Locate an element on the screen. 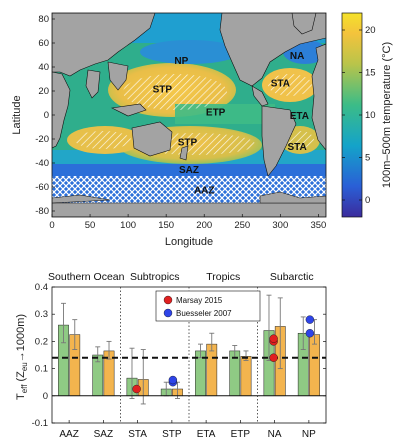 Image resolution: width=400 pixels, height=443 pixels. marker-marsay-sta is located at coordinates (136, 389).